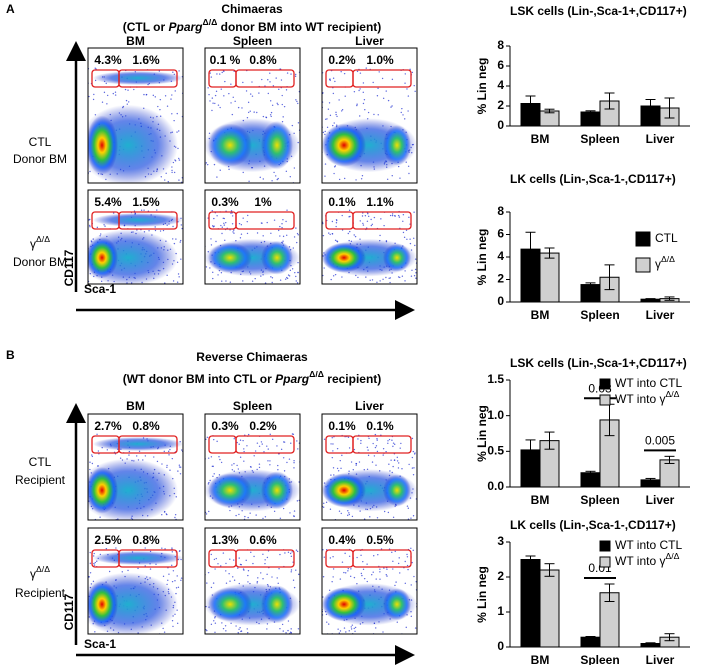 This screenshot has height=665, width=713. What do you see at coordinates (369, 406) in the screenshot?
I see `column-header: Liver` at bounding box center [369, 406].